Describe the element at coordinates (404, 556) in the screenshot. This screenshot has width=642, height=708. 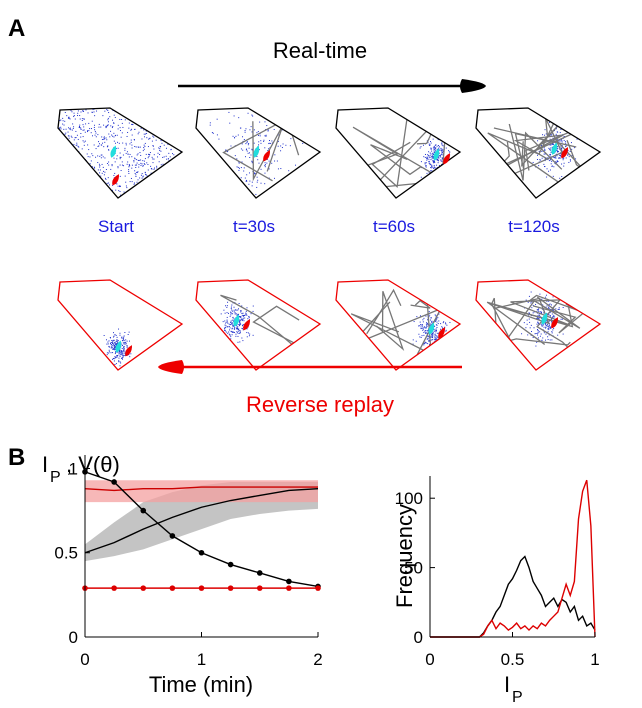
I see `y-axis-label: Frequency` at that location.